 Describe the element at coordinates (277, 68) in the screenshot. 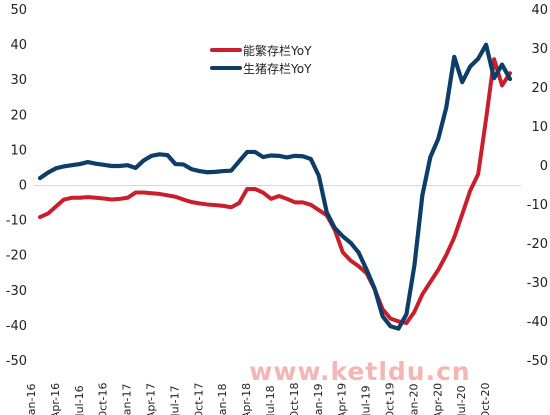

I see `legend-item-hog-inventory-yoy-label: 生猪存栏YoY` at that location.